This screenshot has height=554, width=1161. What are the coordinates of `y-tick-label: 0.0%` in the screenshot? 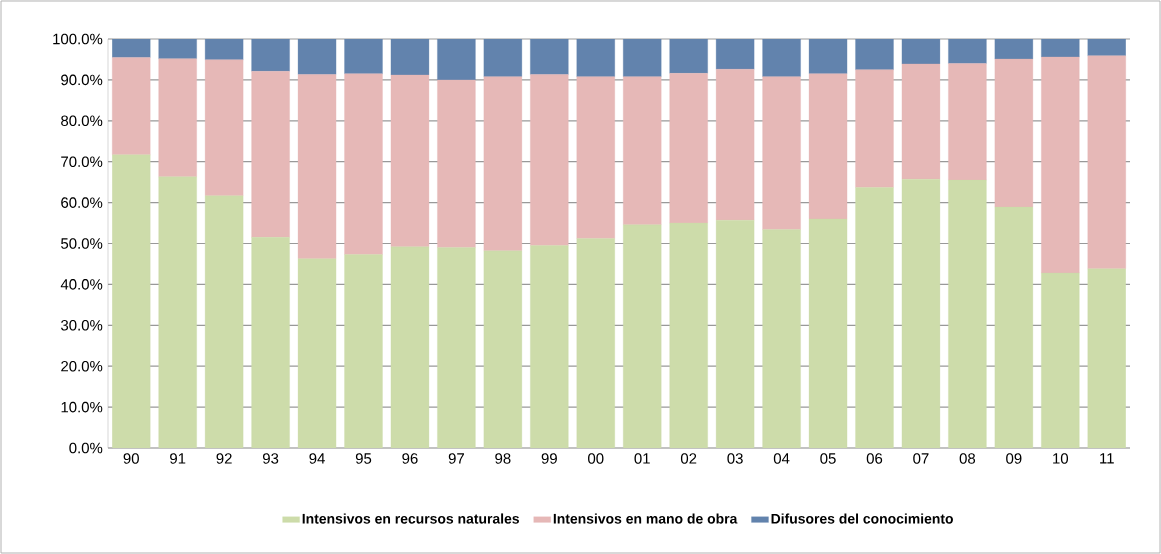 It's located at (86, 448).